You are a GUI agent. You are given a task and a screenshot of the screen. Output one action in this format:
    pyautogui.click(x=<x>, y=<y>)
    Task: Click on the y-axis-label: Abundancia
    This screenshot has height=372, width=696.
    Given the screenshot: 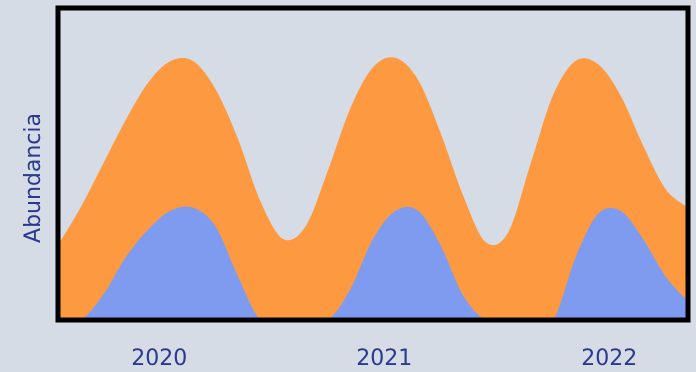 What is the action you would take?
    pyautogui.click(x=33, y=178)
    